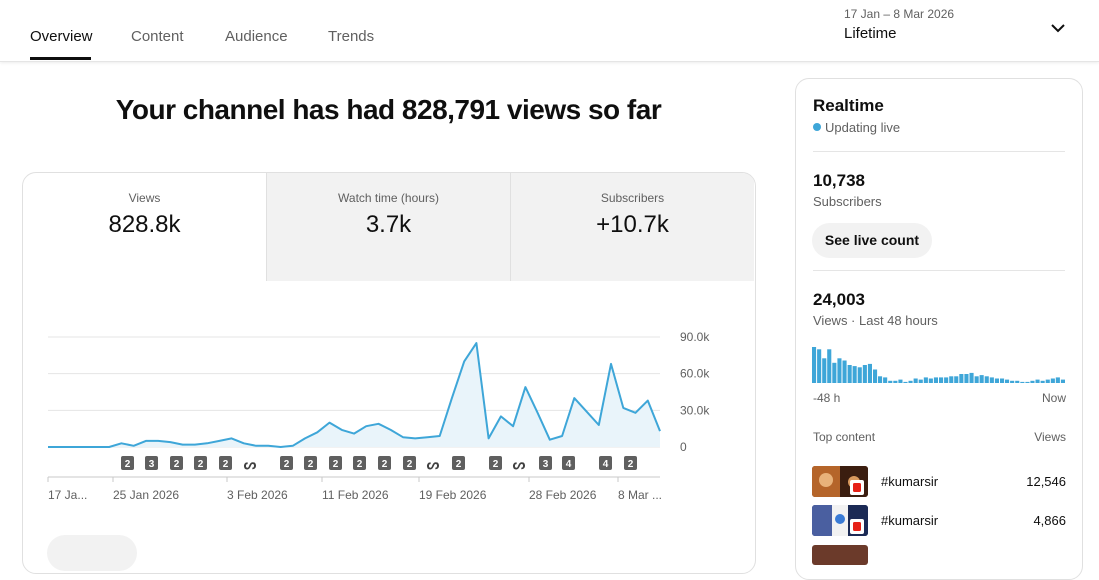  I want to click on metric-label: Watch time (hours), so click(388, 198).